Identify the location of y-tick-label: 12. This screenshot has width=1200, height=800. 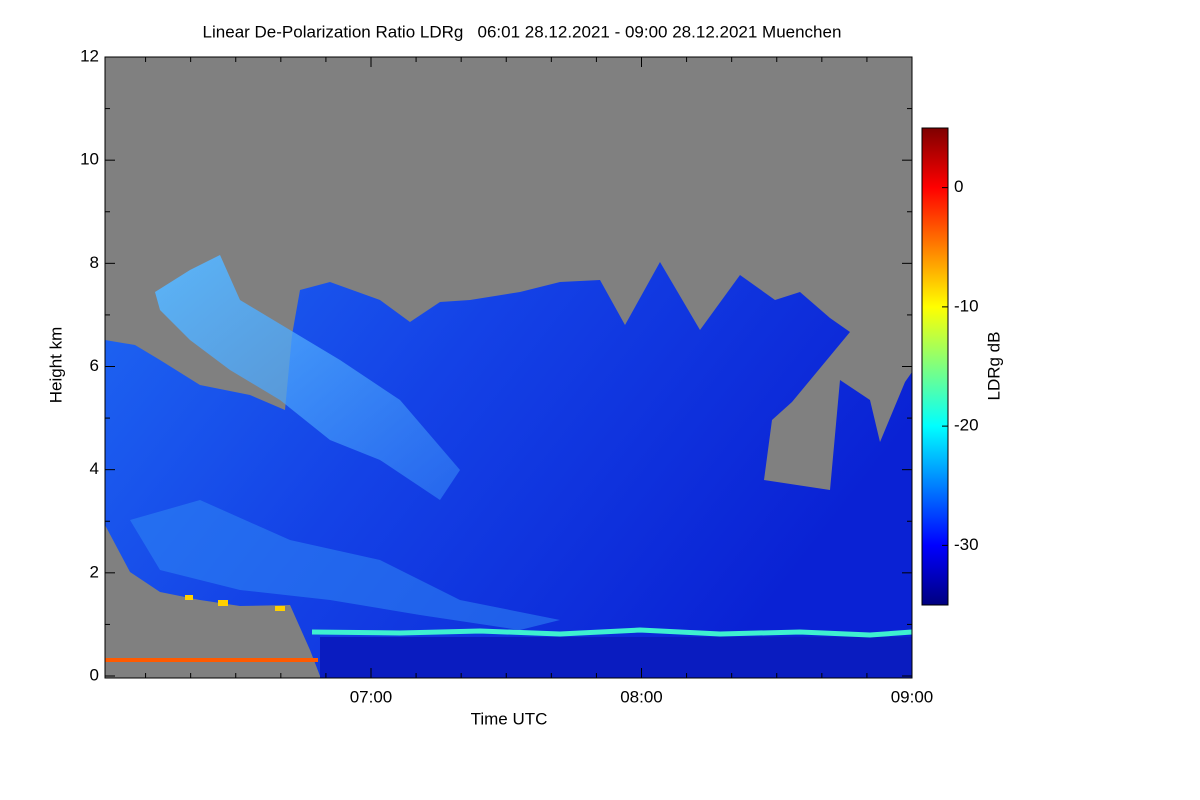
(89, 55).